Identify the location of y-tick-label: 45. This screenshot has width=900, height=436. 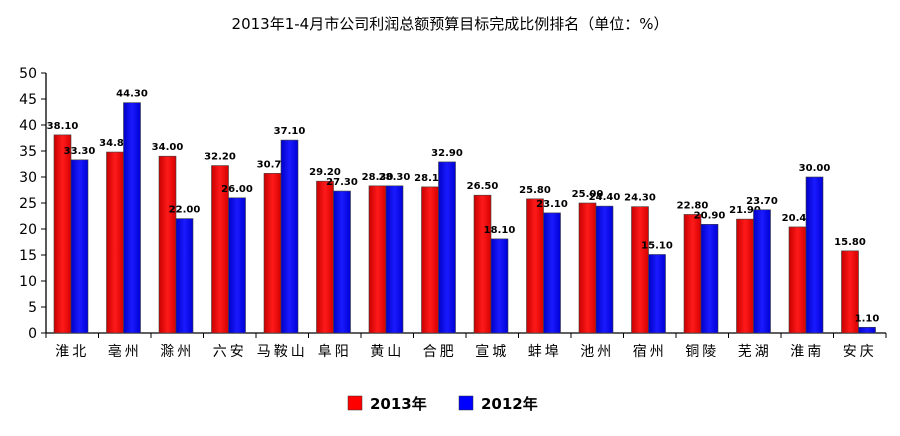
(28, 100).